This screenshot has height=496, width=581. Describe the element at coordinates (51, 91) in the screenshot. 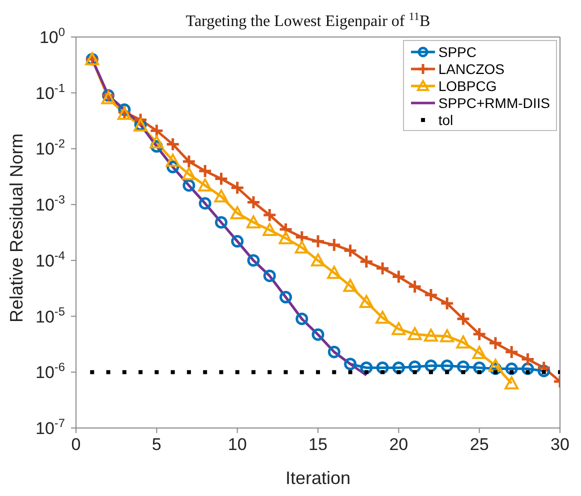

I see `y-tick-label: 10$^{-1}$` at that location.